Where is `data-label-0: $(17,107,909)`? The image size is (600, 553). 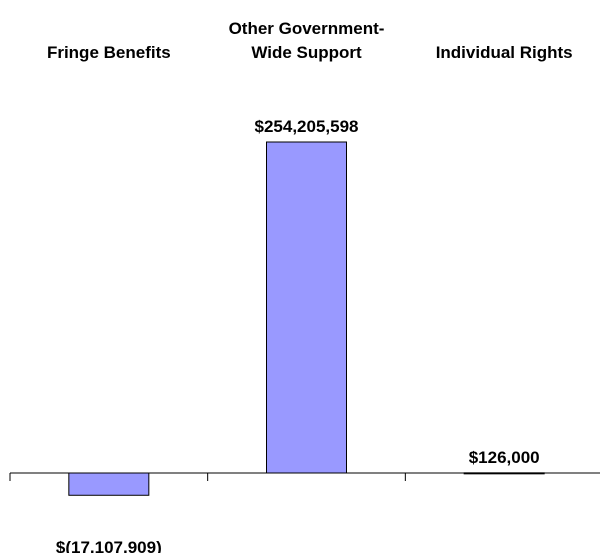
data-label-0: $(17,107,909) is located at coordinates (109, 545).